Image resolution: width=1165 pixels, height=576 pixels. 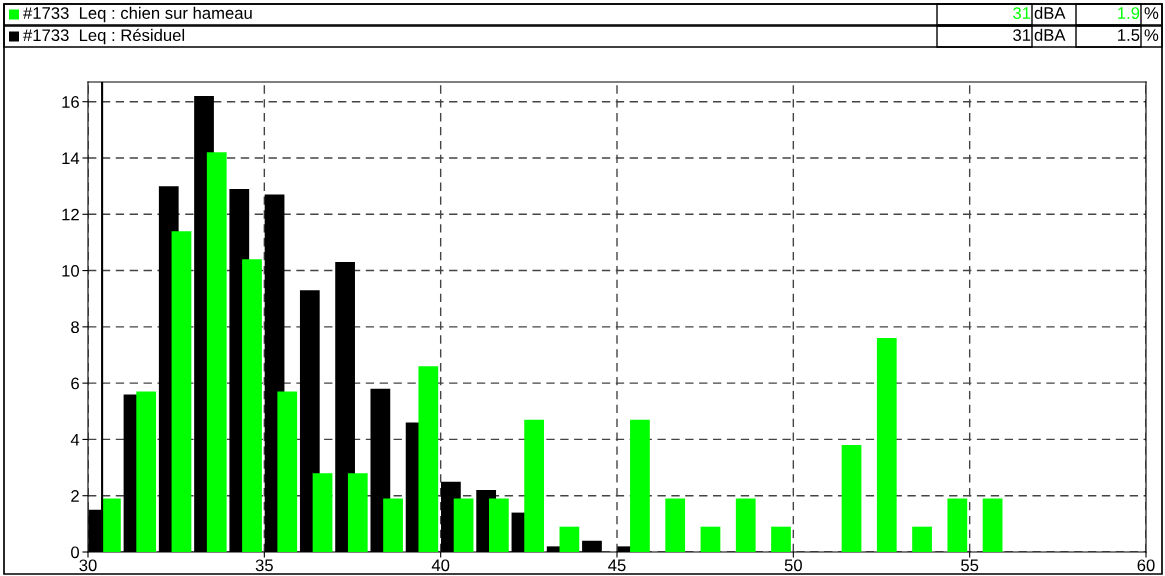 What do you see at coordinates (70, 214) in the screenshot?
I see `y-tick-label: 12` at bounding box center [70, 214].